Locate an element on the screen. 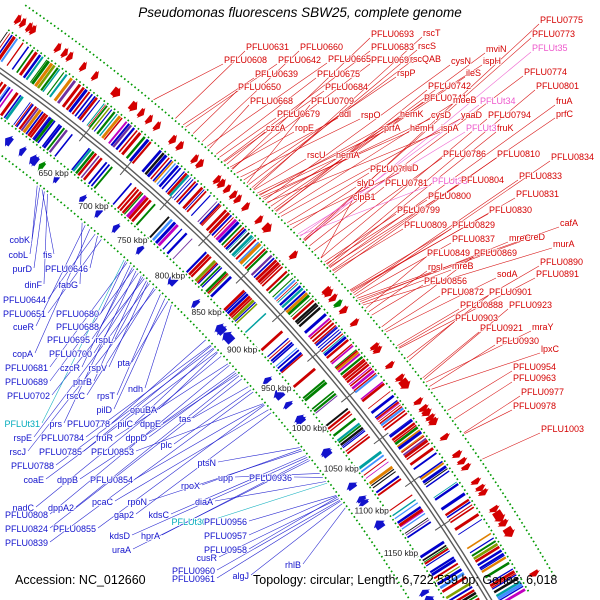 This screenshot has width=600, height=600. gene-label: PFLU0689 is located at coordinates (26, 382).